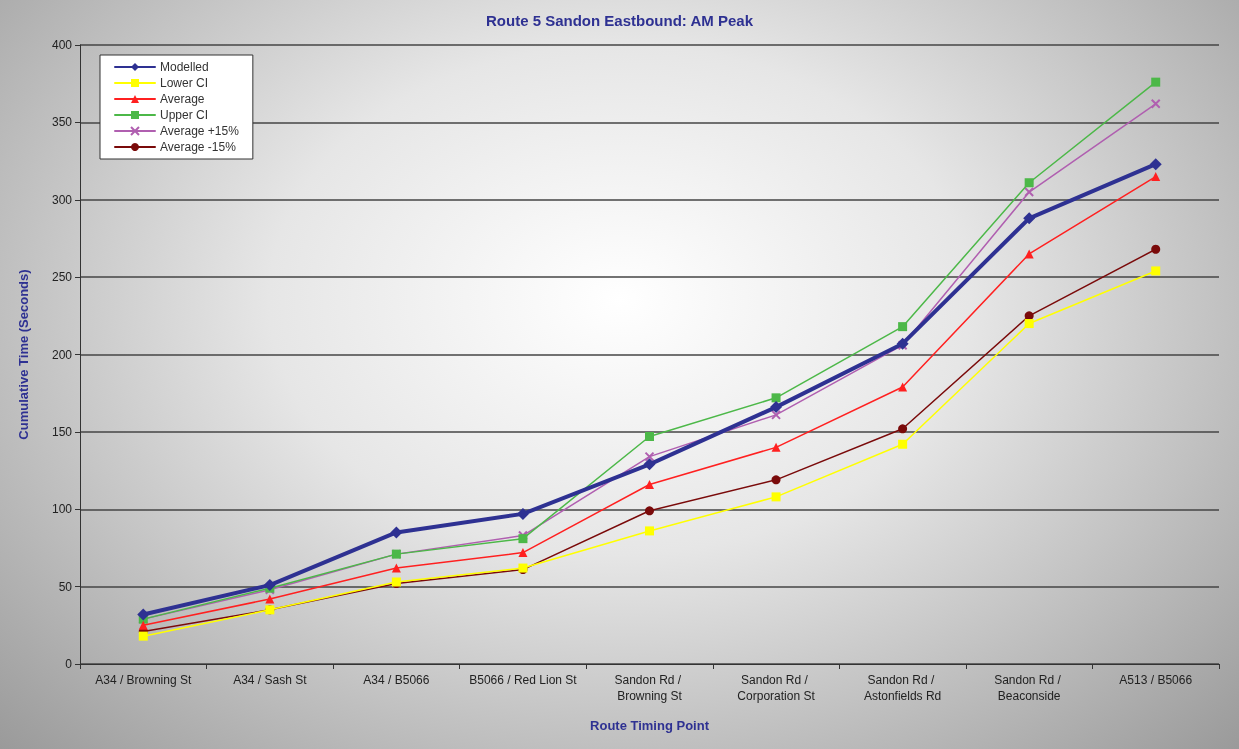 The width and height of the screenshot is (1239, 749). I want to click on x-tick-label: A34 / Browning St, so click(143, 680).